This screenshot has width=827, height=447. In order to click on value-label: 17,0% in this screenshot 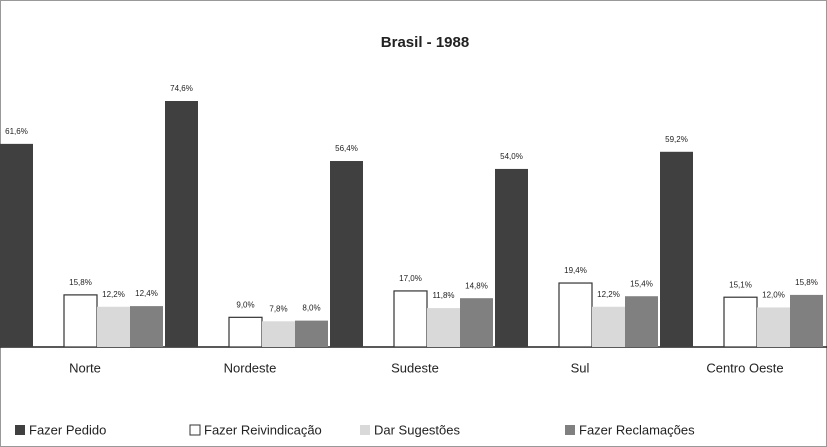, I will do `click(410, 278)`.